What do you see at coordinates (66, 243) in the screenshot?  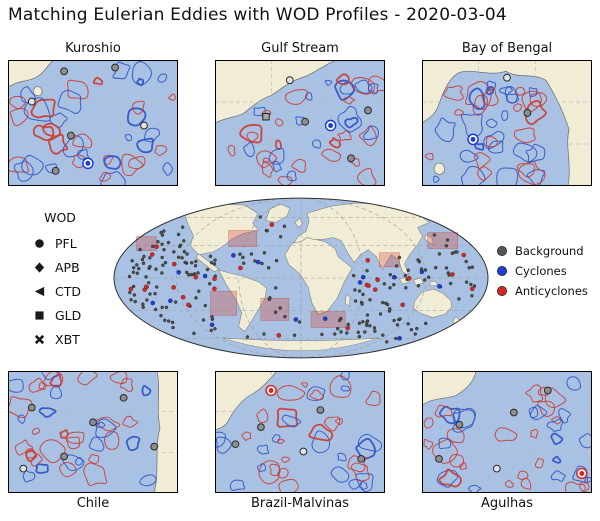 I see `legend-label-pfl: PFL` at bounding box center [66, 243].